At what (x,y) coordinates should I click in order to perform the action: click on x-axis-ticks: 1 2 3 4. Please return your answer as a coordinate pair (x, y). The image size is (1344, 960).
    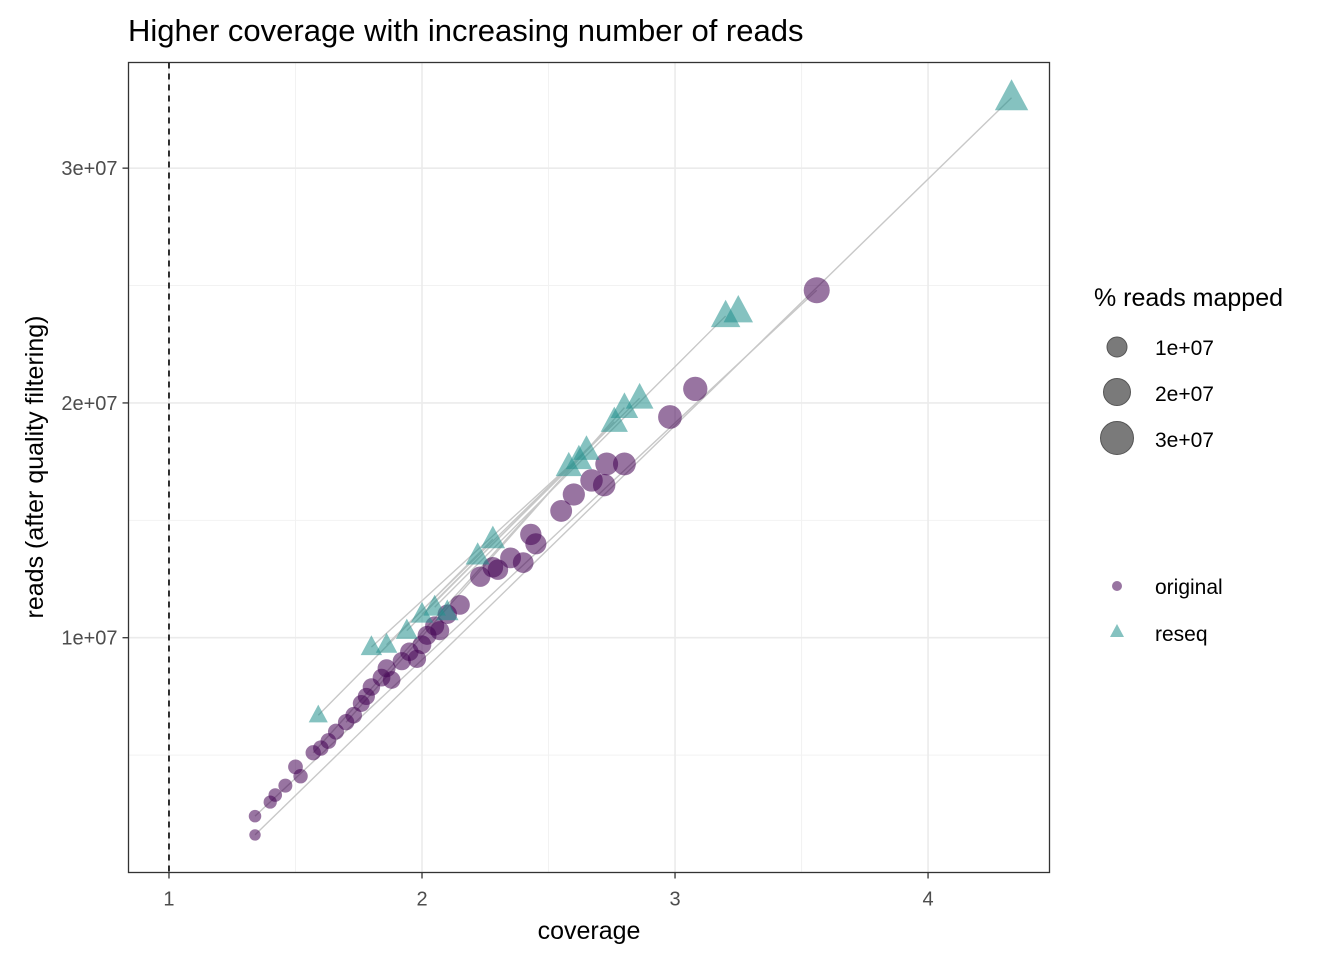
    Looking at the image, I should click on (548, 891).